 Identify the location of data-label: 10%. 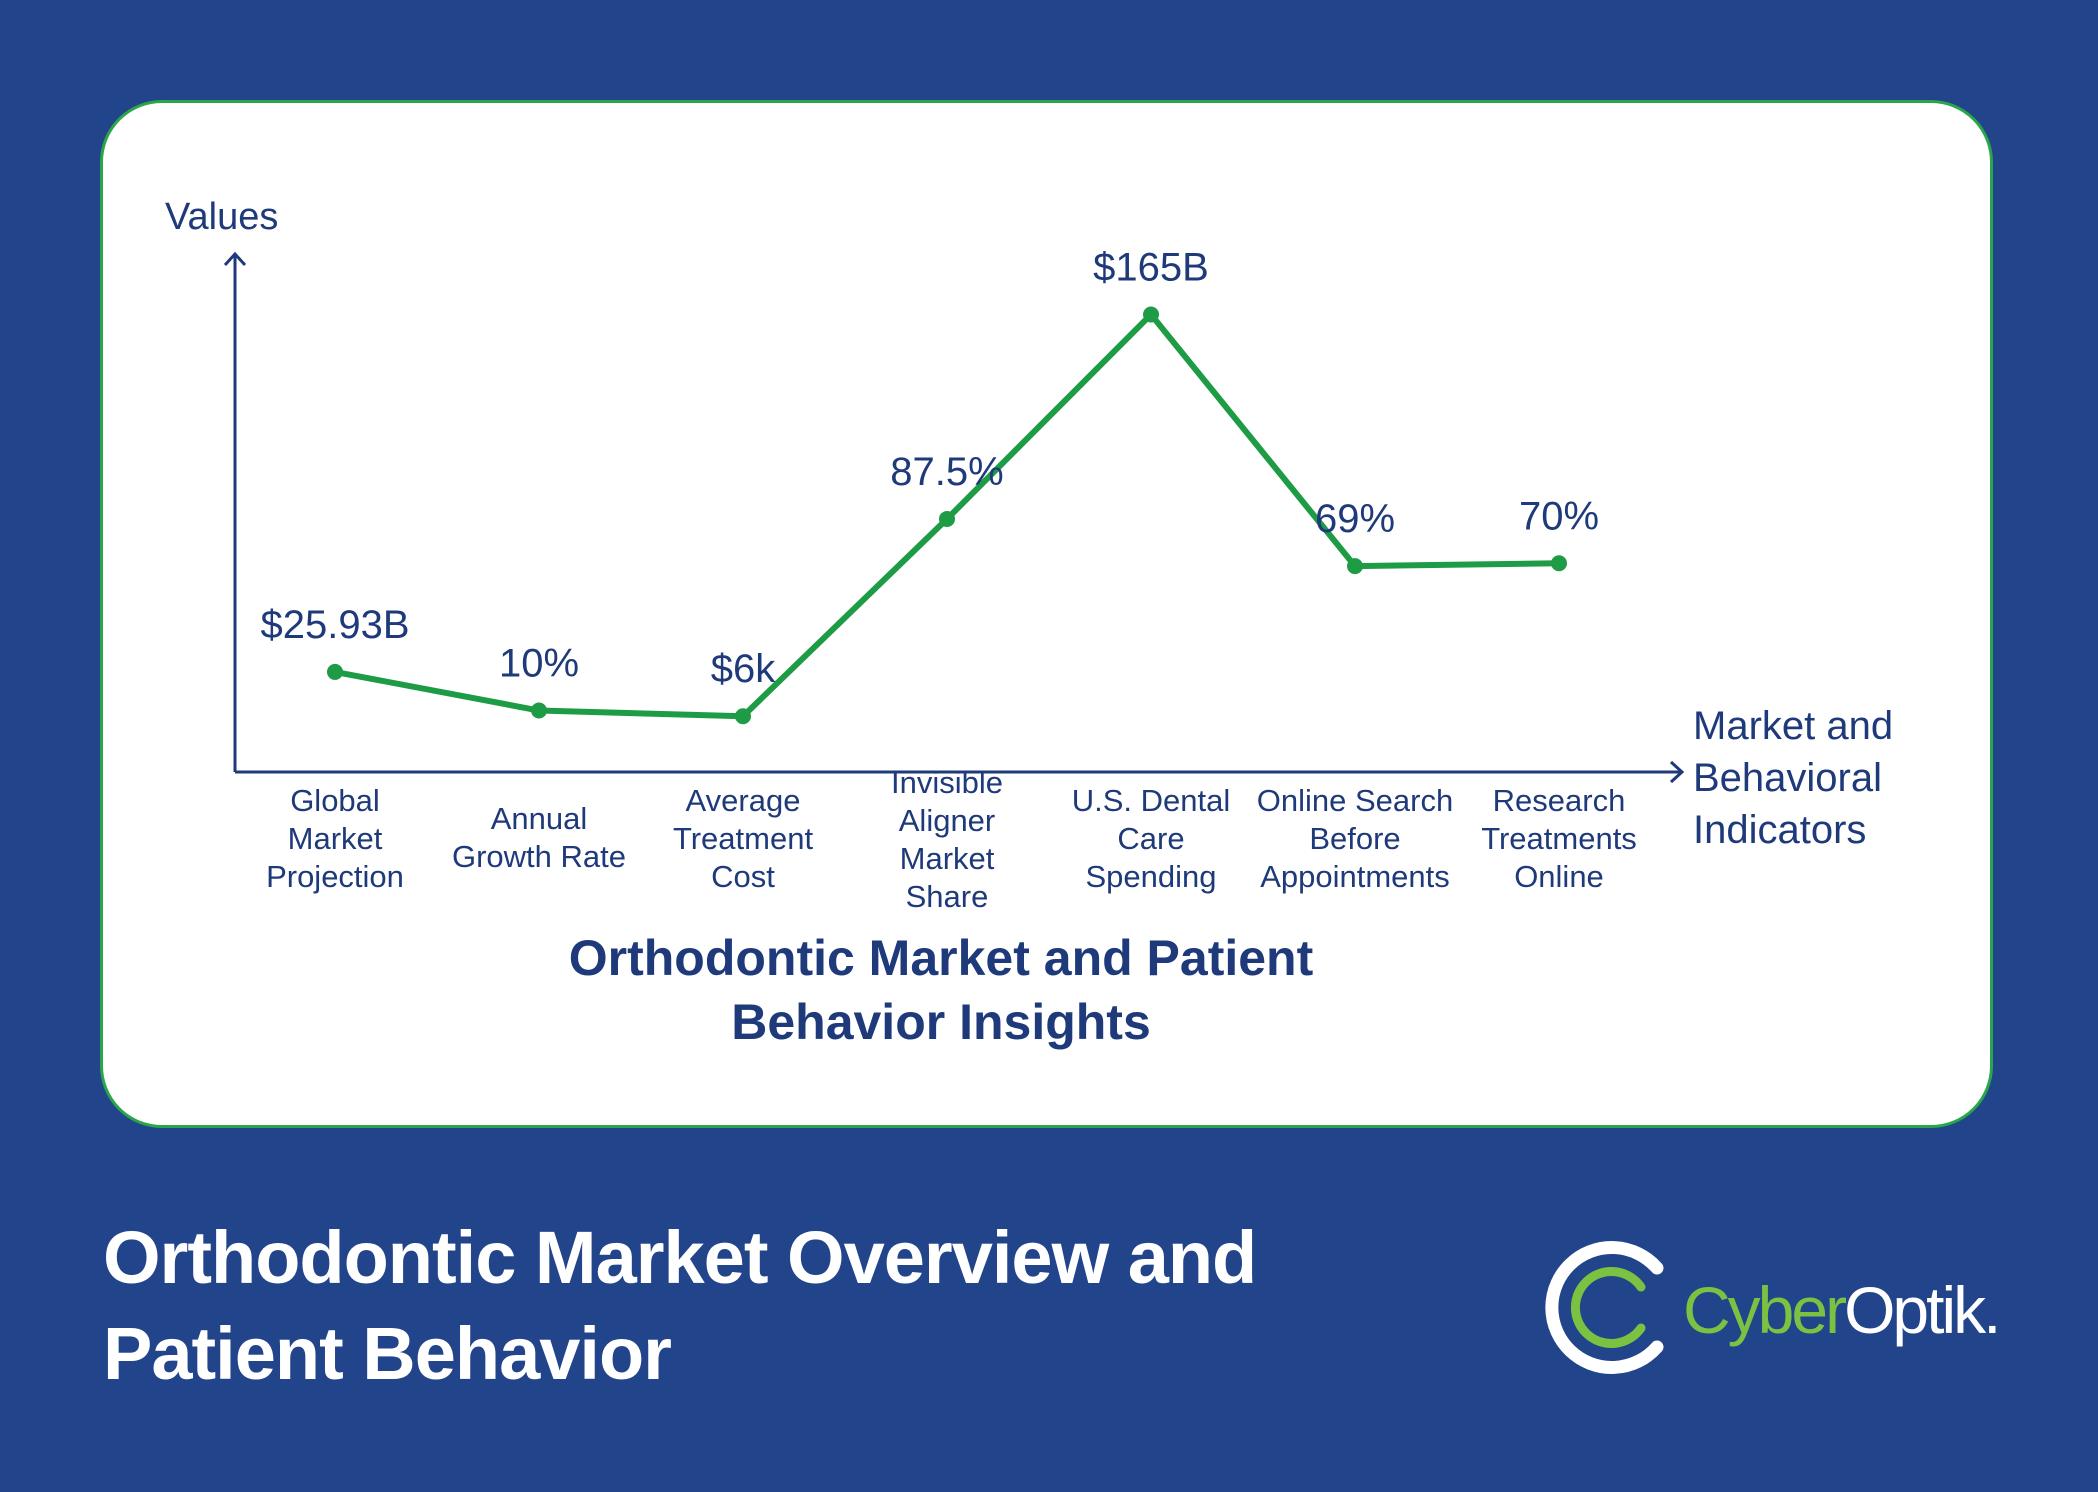
(539, 664).